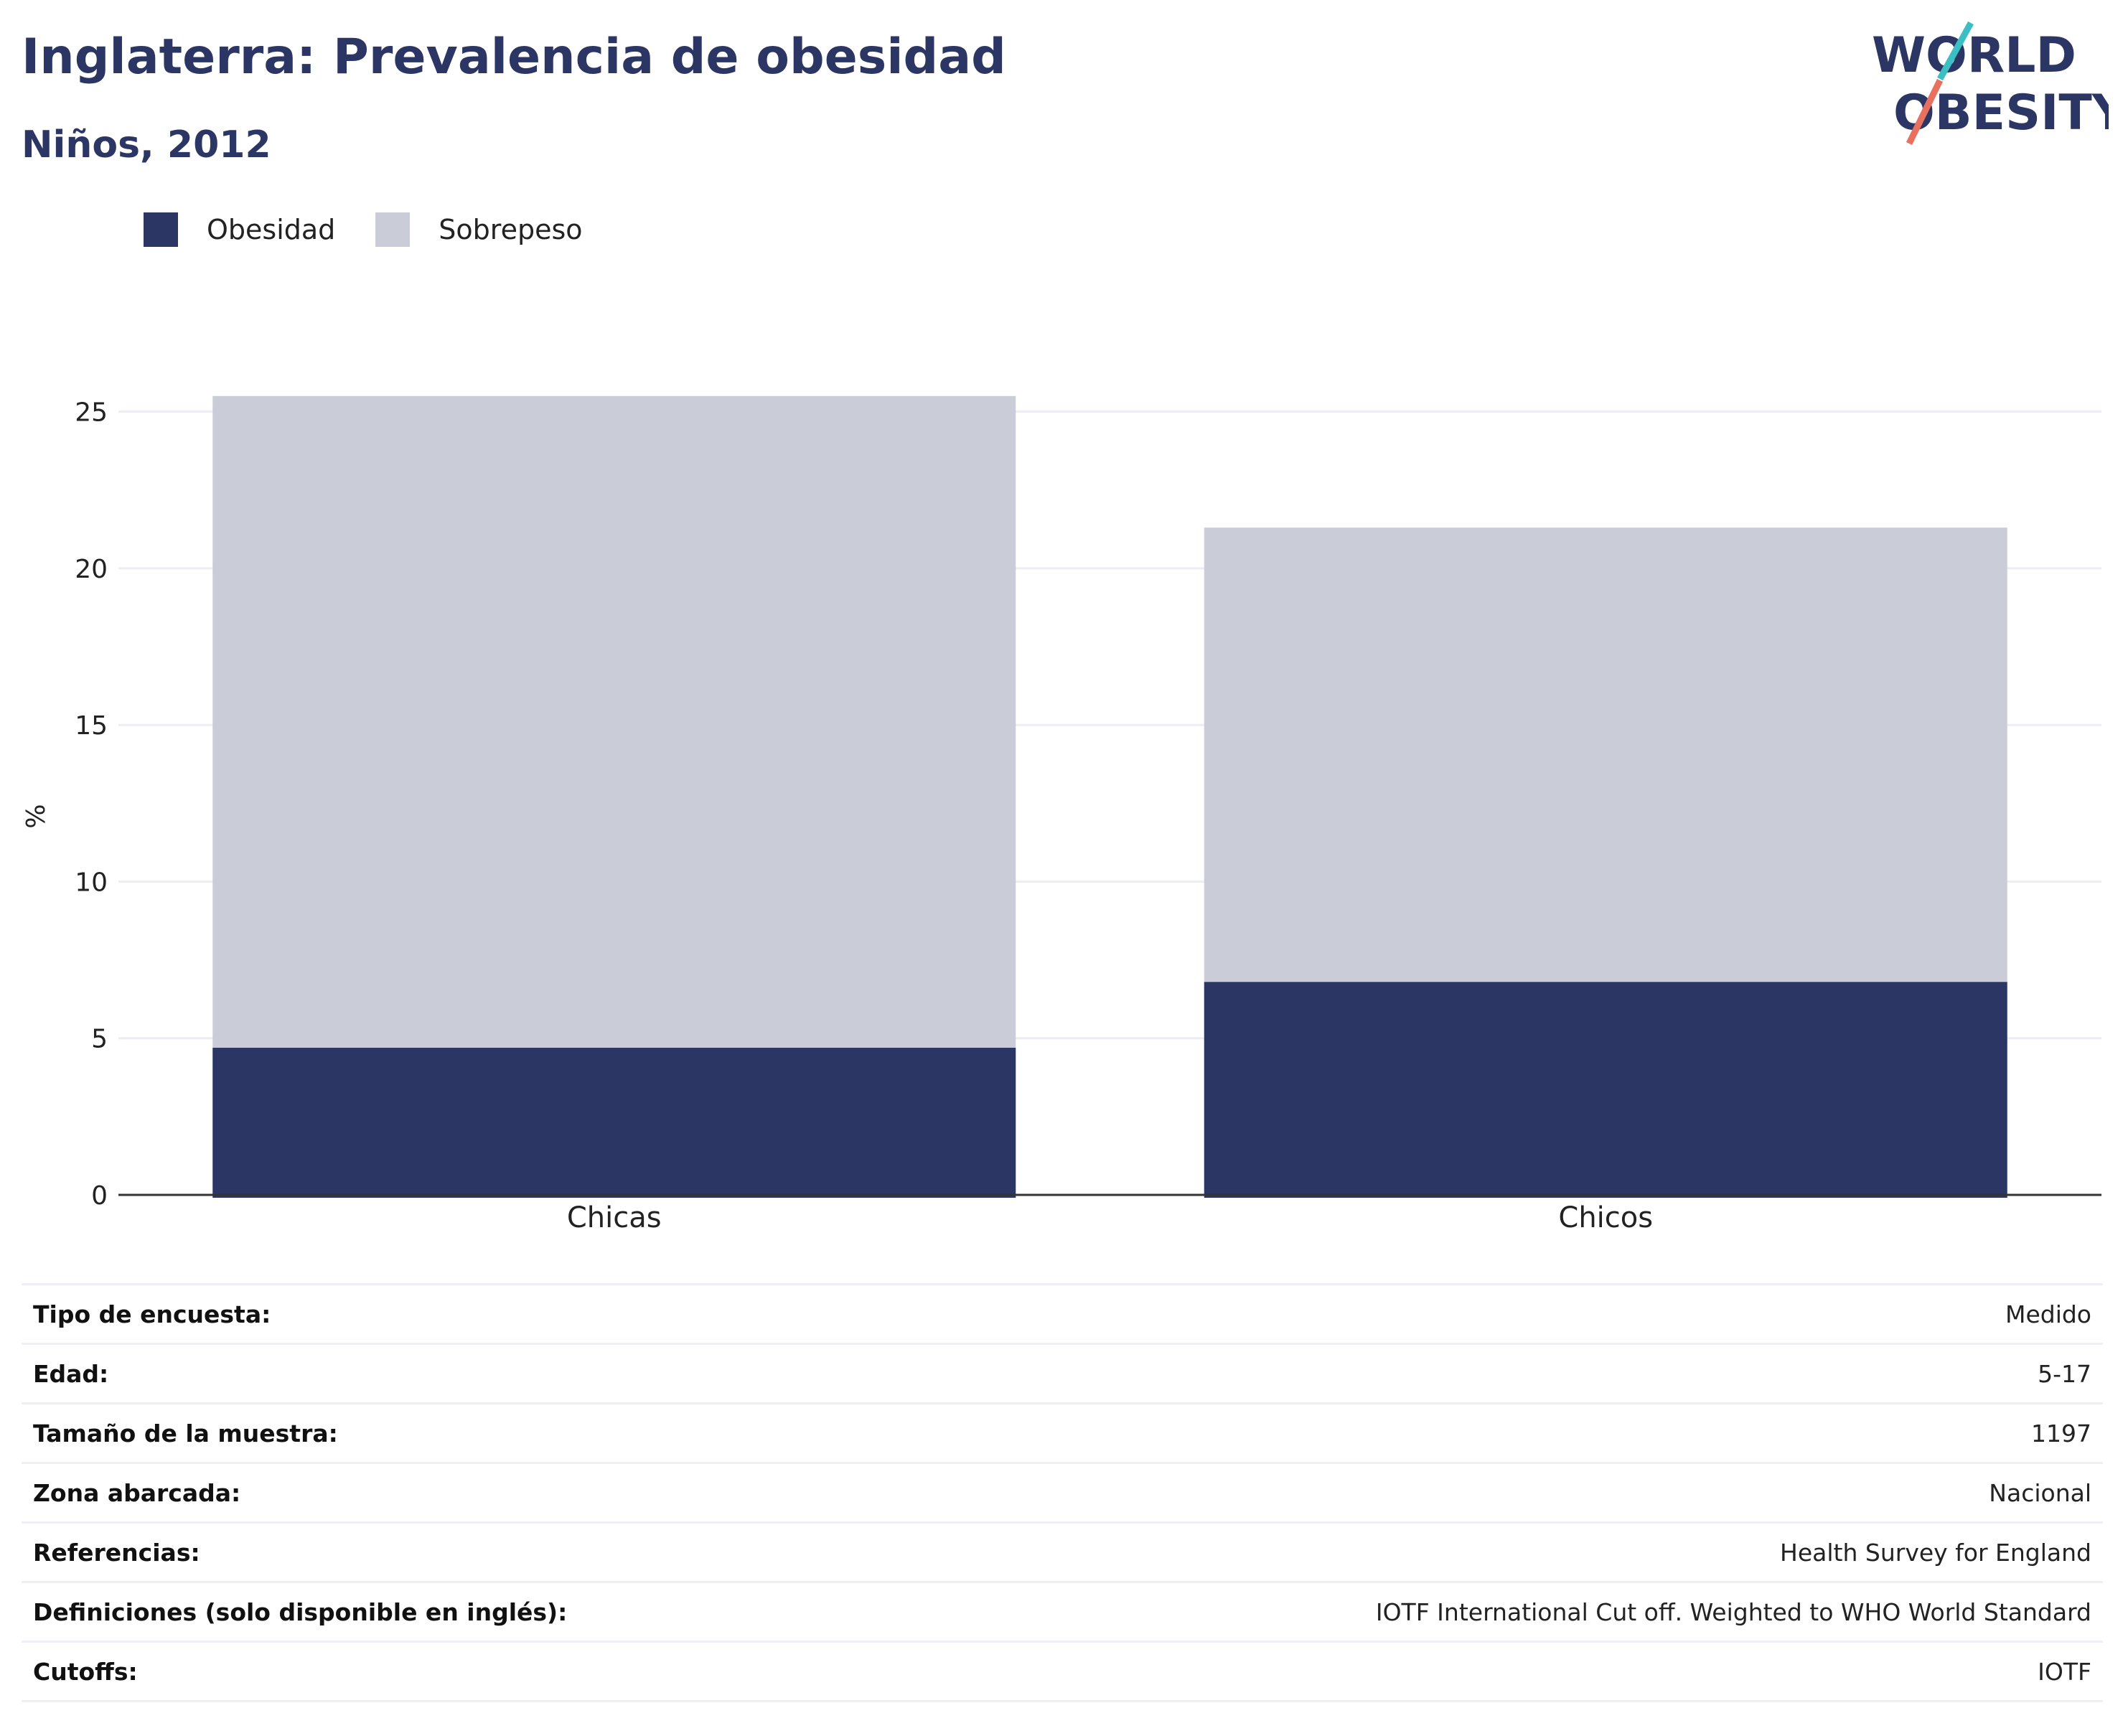 The height and width of the screenshot is (1736, 2123). I want to click on info-value: IOTF, so click(2064, 1671).